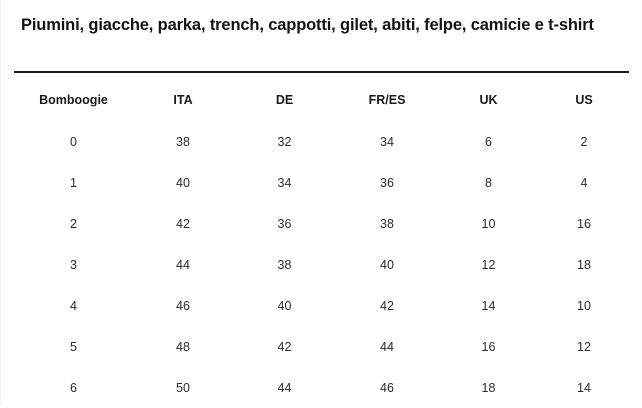  What do you see at coordinates (488, 264) in the screenshot?
I see `cell-uk: 12` at bounding box center [488, 264].